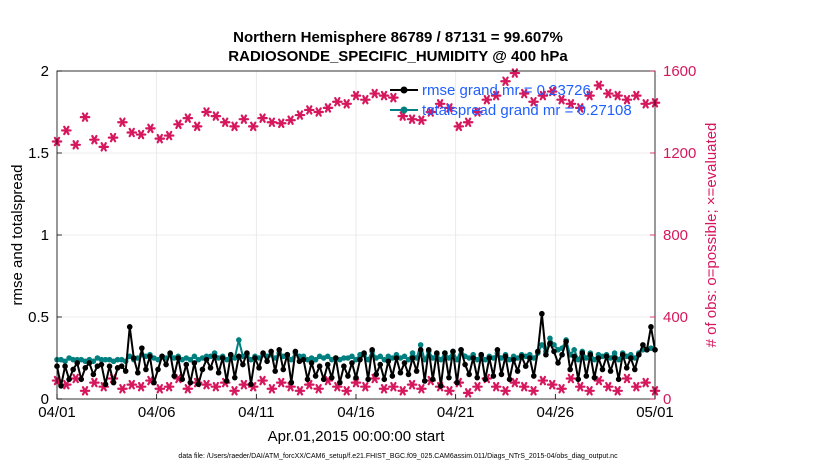  Describe the element at coordinates (675, 317) in the screenshot. I see `y-right-tick-label: 400` at that location.